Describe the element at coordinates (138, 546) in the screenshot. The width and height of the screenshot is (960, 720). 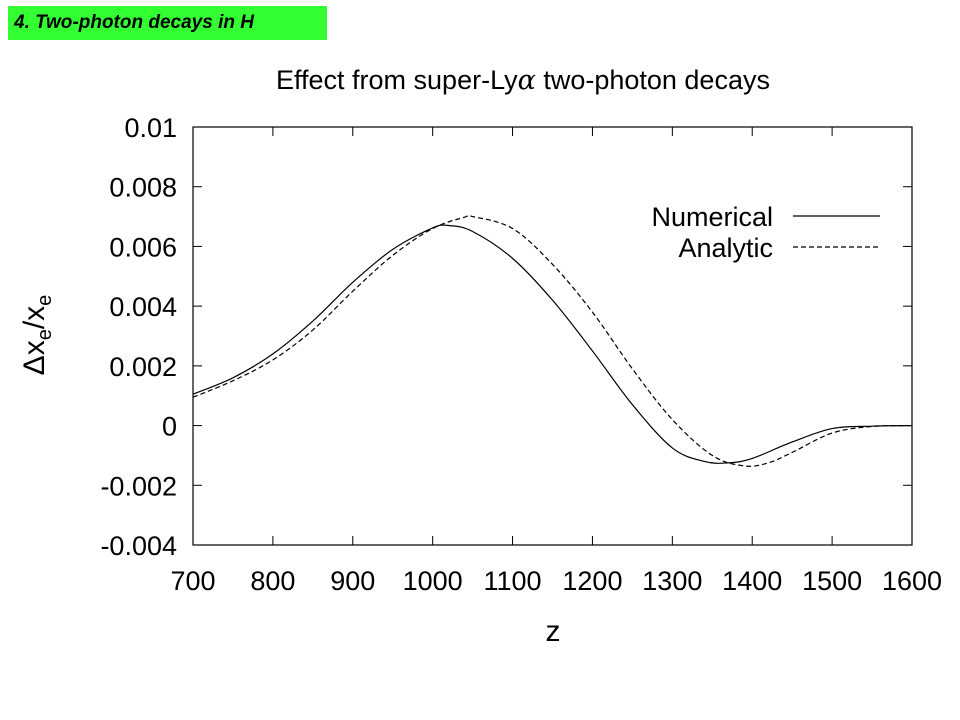
I see `y-tick-label: -0.004` at that location.